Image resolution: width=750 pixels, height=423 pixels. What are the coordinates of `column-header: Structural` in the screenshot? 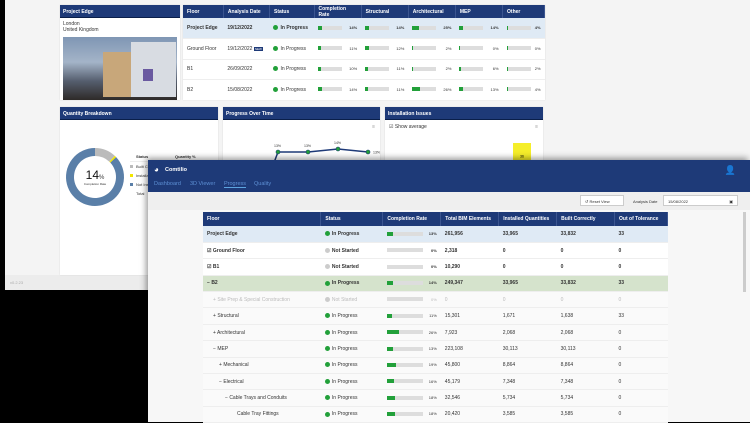 It's located at (385, 11).